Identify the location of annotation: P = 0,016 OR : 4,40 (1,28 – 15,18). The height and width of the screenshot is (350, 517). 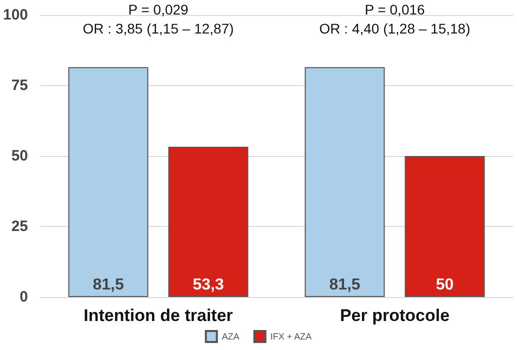
(394, 19).